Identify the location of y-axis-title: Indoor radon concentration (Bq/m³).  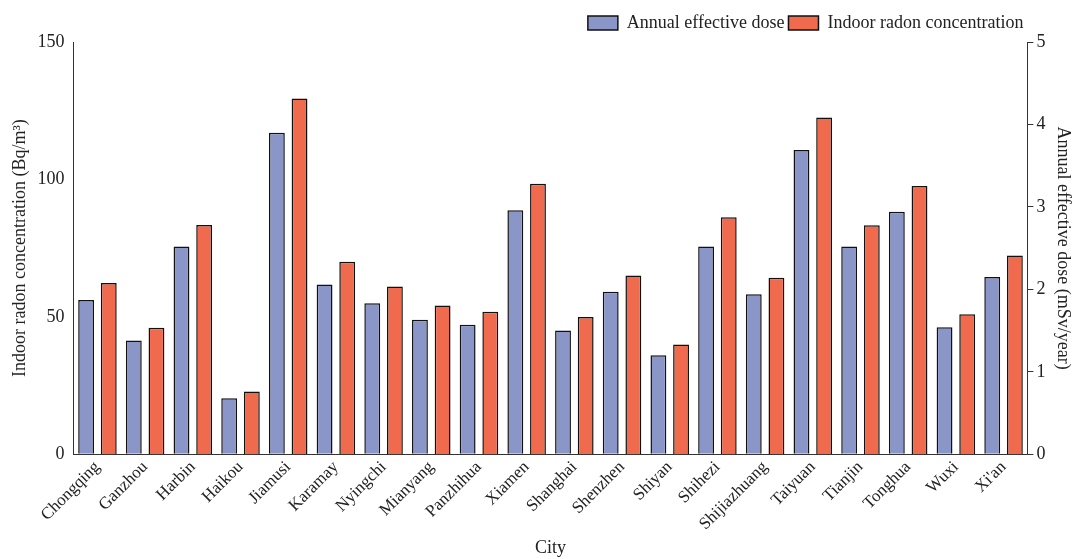
(19, 248).